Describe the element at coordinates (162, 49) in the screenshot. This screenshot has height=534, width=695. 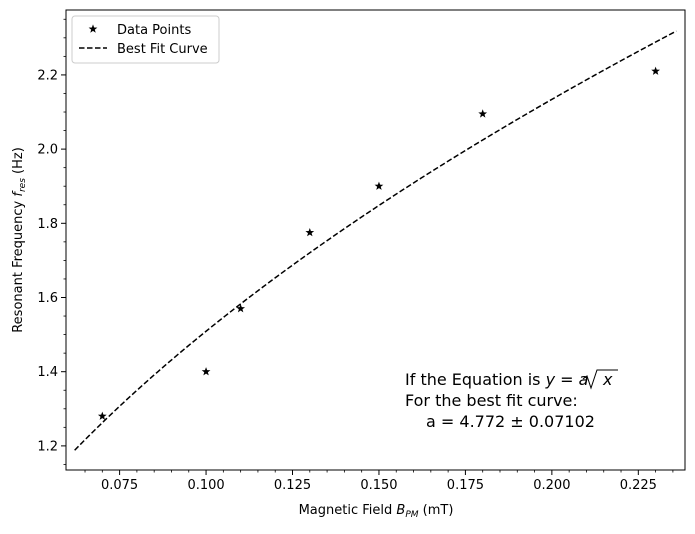
I see `legend-label-best-fit: Best Fit Curve` at that location.